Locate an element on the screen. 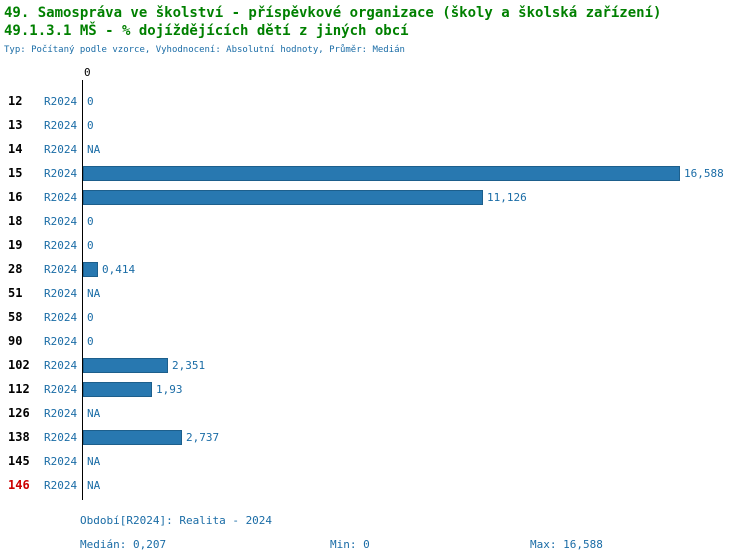 The width and height of the screenshot is (750, 560). row-number-label: 14 is located at coordinates (15, 149).